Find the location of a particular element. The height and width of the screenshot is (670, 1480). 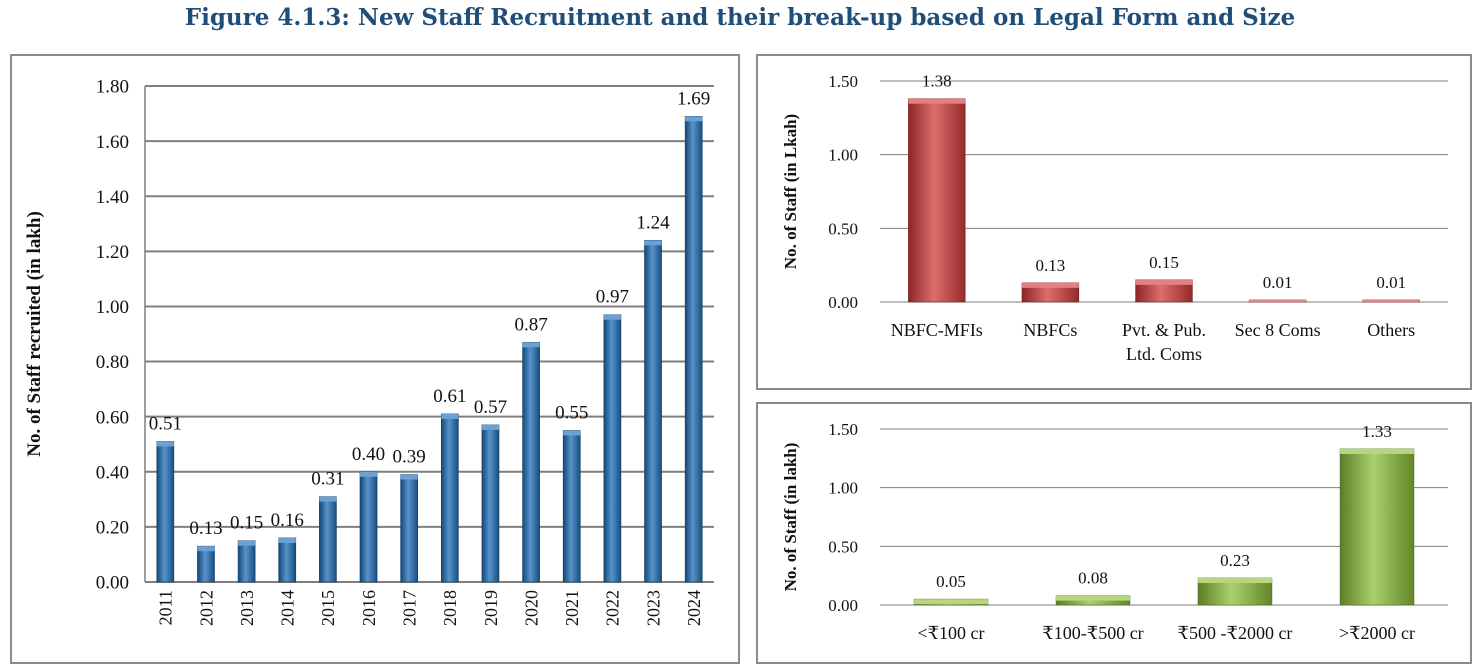

data-label-12: 1.24 is located at coordinates (653, 222).